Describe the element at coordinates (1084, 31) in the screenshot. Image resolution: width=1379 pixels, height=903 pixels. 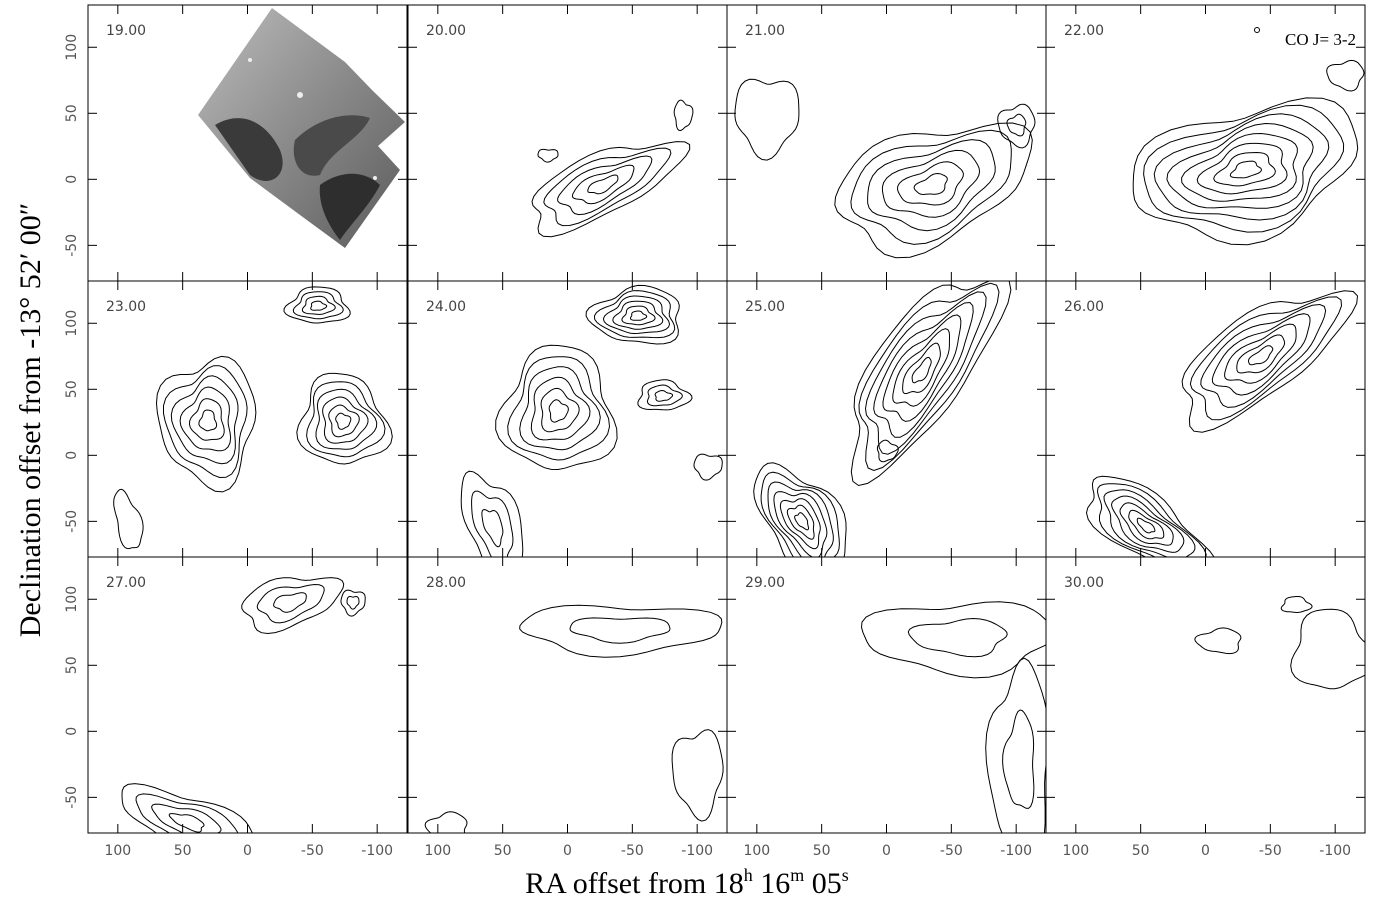
I see `panel-label: 22.00` at that location.